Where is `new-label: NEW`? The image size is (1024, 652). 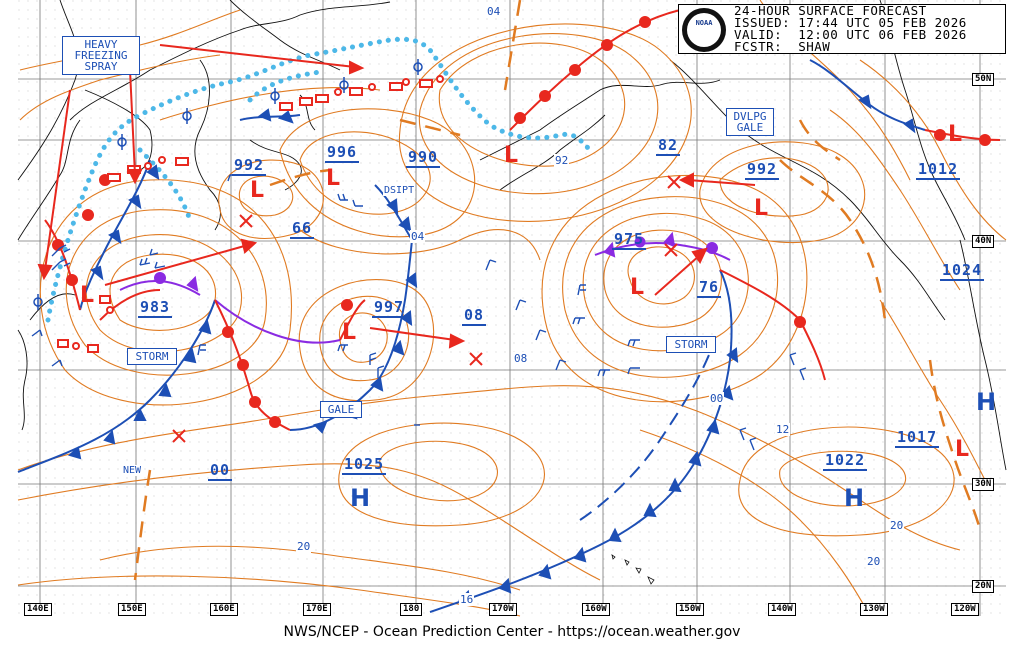
new-label: NEW is located at coordinates (132, 470).